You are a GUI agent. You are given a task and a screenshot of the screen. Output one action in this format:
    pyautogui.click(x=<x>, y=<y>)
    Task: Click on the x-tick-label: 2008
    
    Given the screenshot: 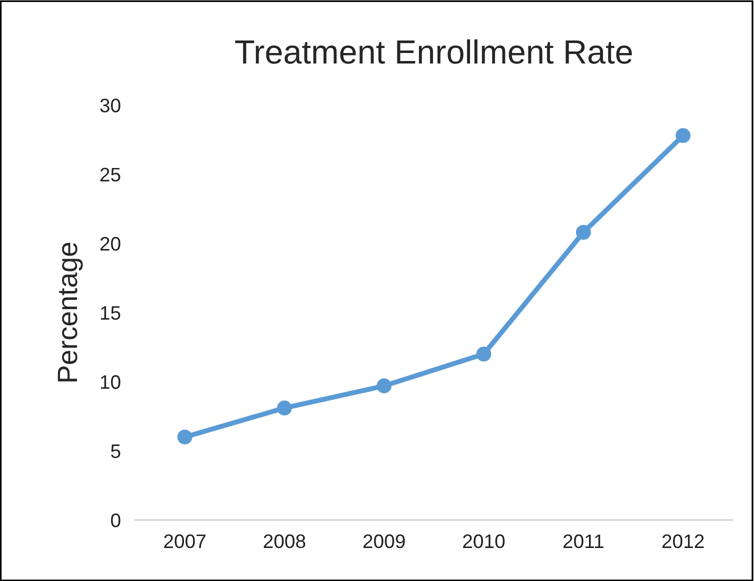 What is the action you would take?
    pyautogui.click(x=285, y=541)
    